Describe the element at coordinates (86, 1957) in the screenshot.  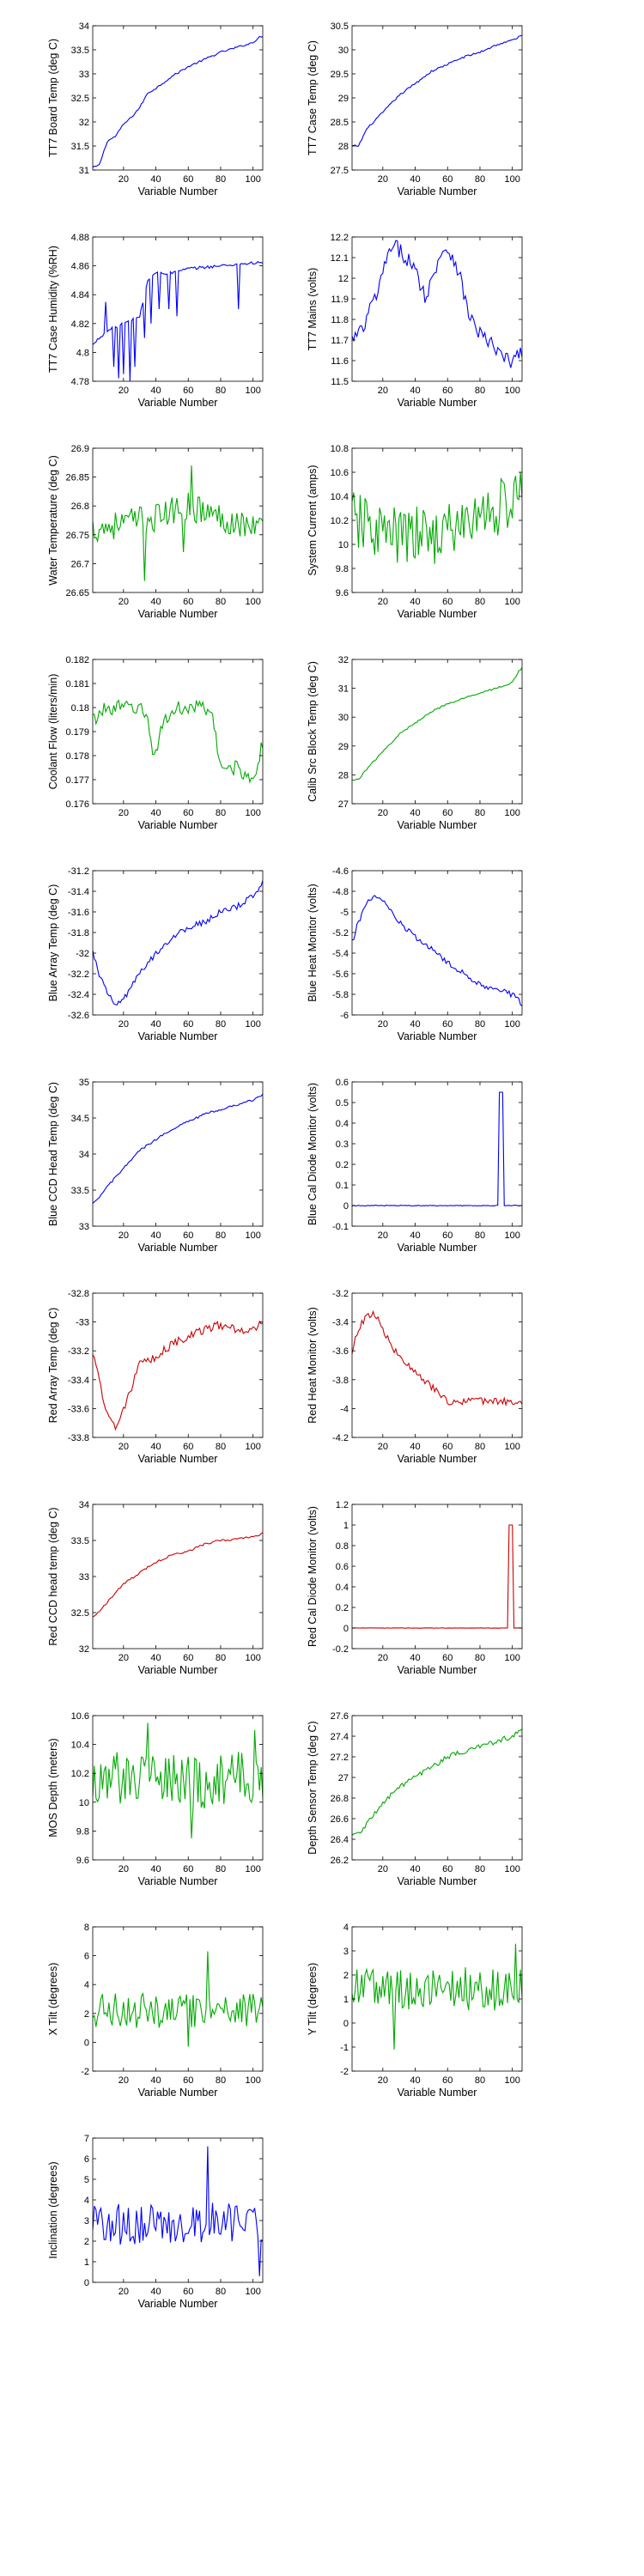
I see `y-tick-label: 6` at that location.